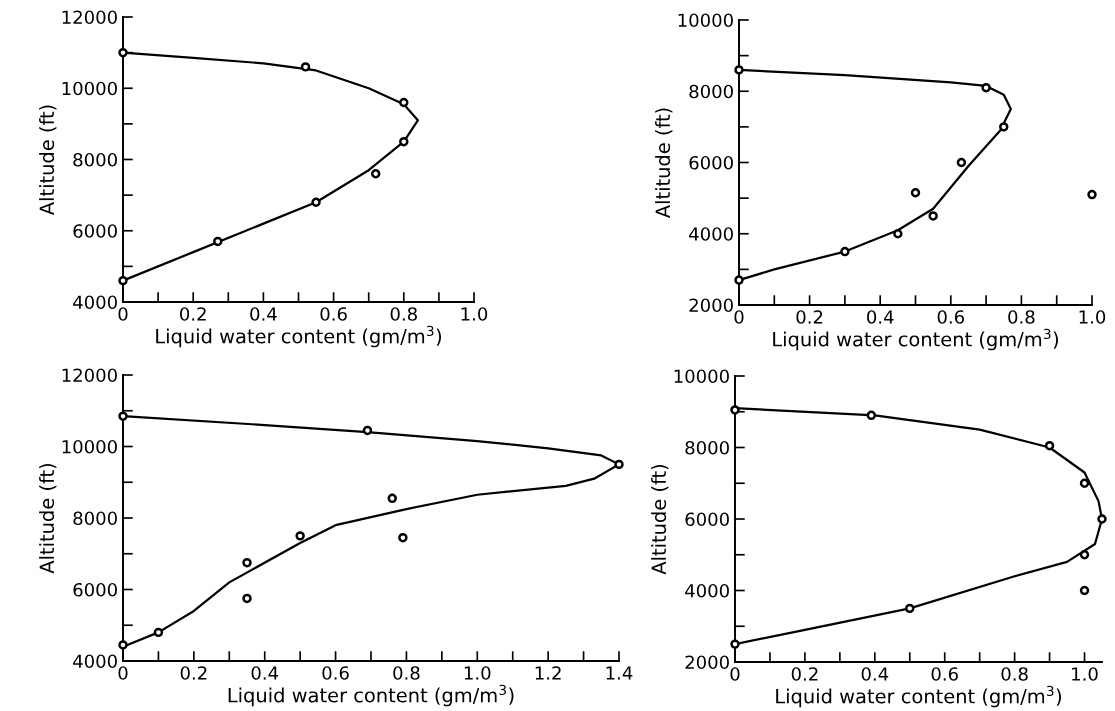 The width and height of the screenshot is (1115, 711). Describe the element at coordinates (548, 673) in the screenshot. I see `x-tick-label: 1.2` at that location.